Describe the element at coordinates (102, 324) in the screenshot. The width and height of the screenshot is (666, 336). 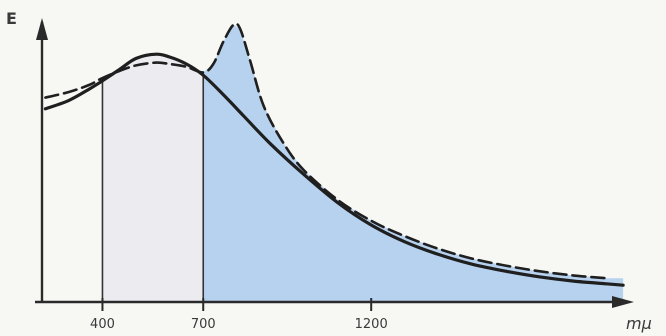
I see `x-tick-label: 400` at that location.